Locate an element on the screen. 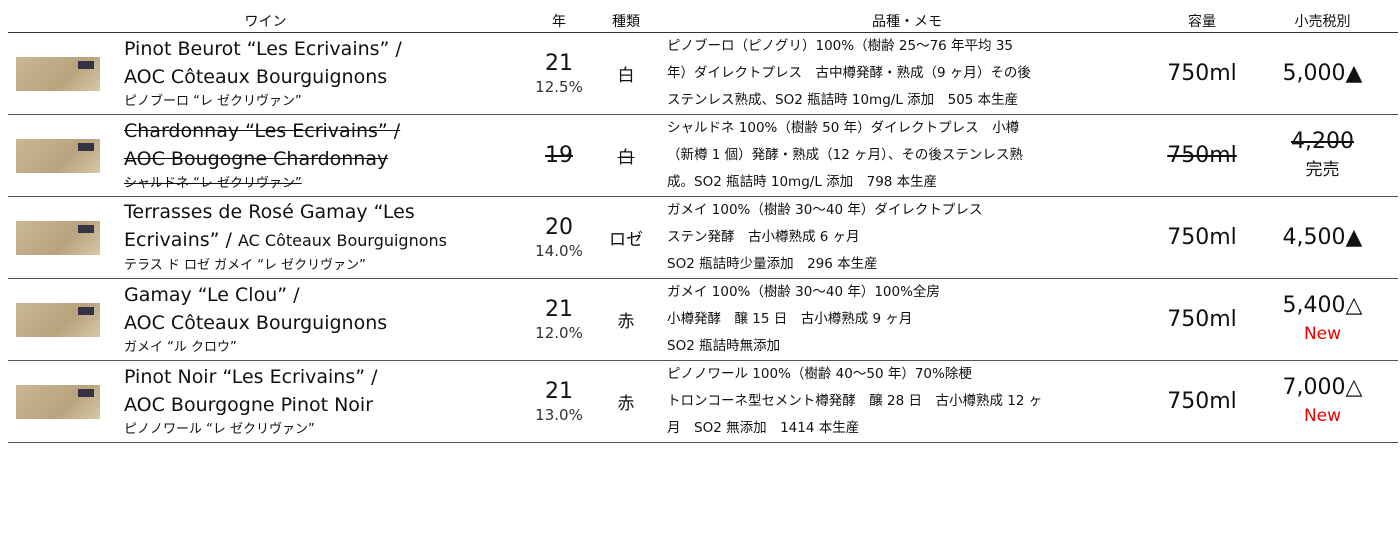 This screenshot has width=1400, height=549. vintage: 20 is located at coordinates (559, 227).